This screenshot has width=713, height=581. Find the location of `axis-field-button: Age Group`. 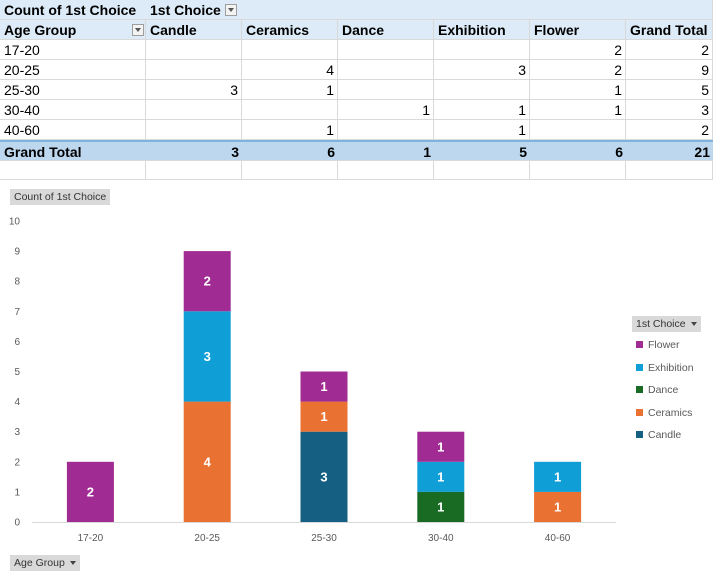

axis-field-button: Age Group is located at coordinates (45, 563).